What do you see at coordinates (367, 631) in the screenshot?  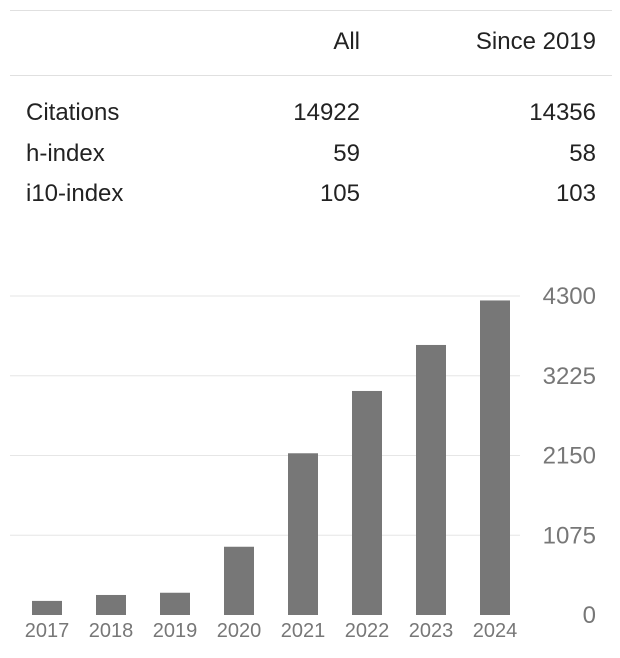 I see `x-tick-label-2022: 2022` at bounding box center [367, 631].